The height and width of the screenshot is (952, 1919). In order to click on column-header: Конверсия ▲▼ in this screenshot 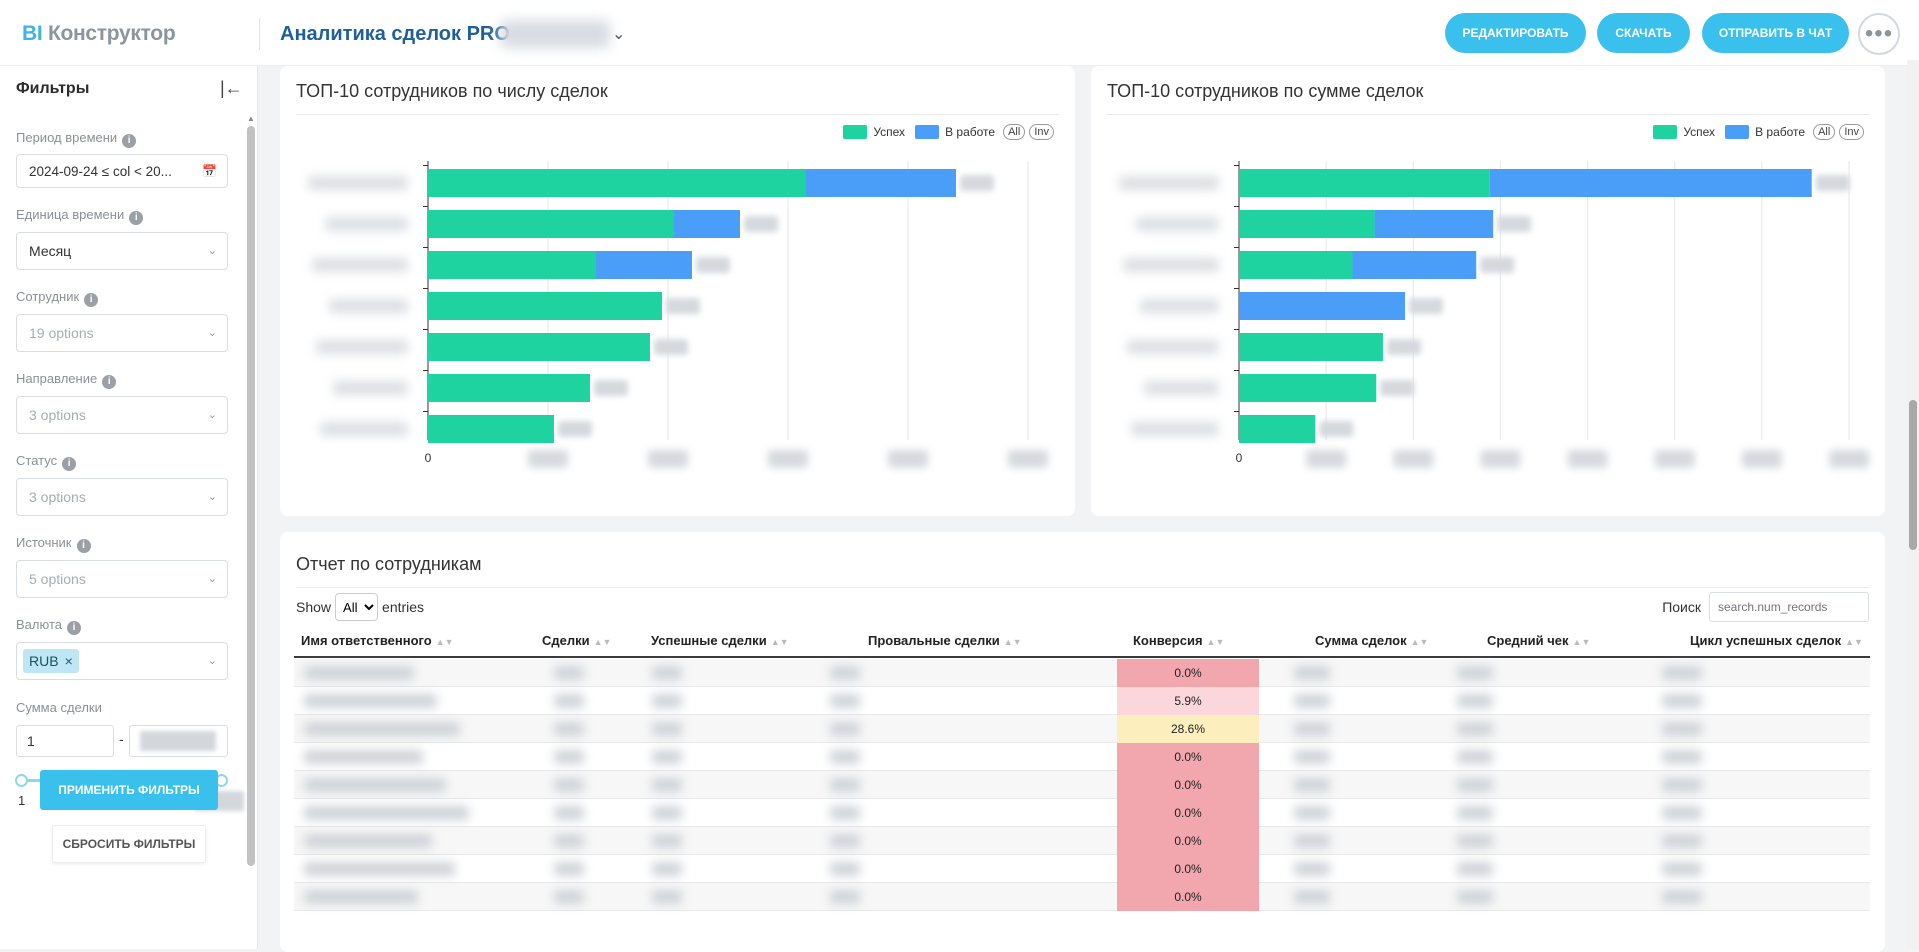, I will do `click(1179, 640)`.